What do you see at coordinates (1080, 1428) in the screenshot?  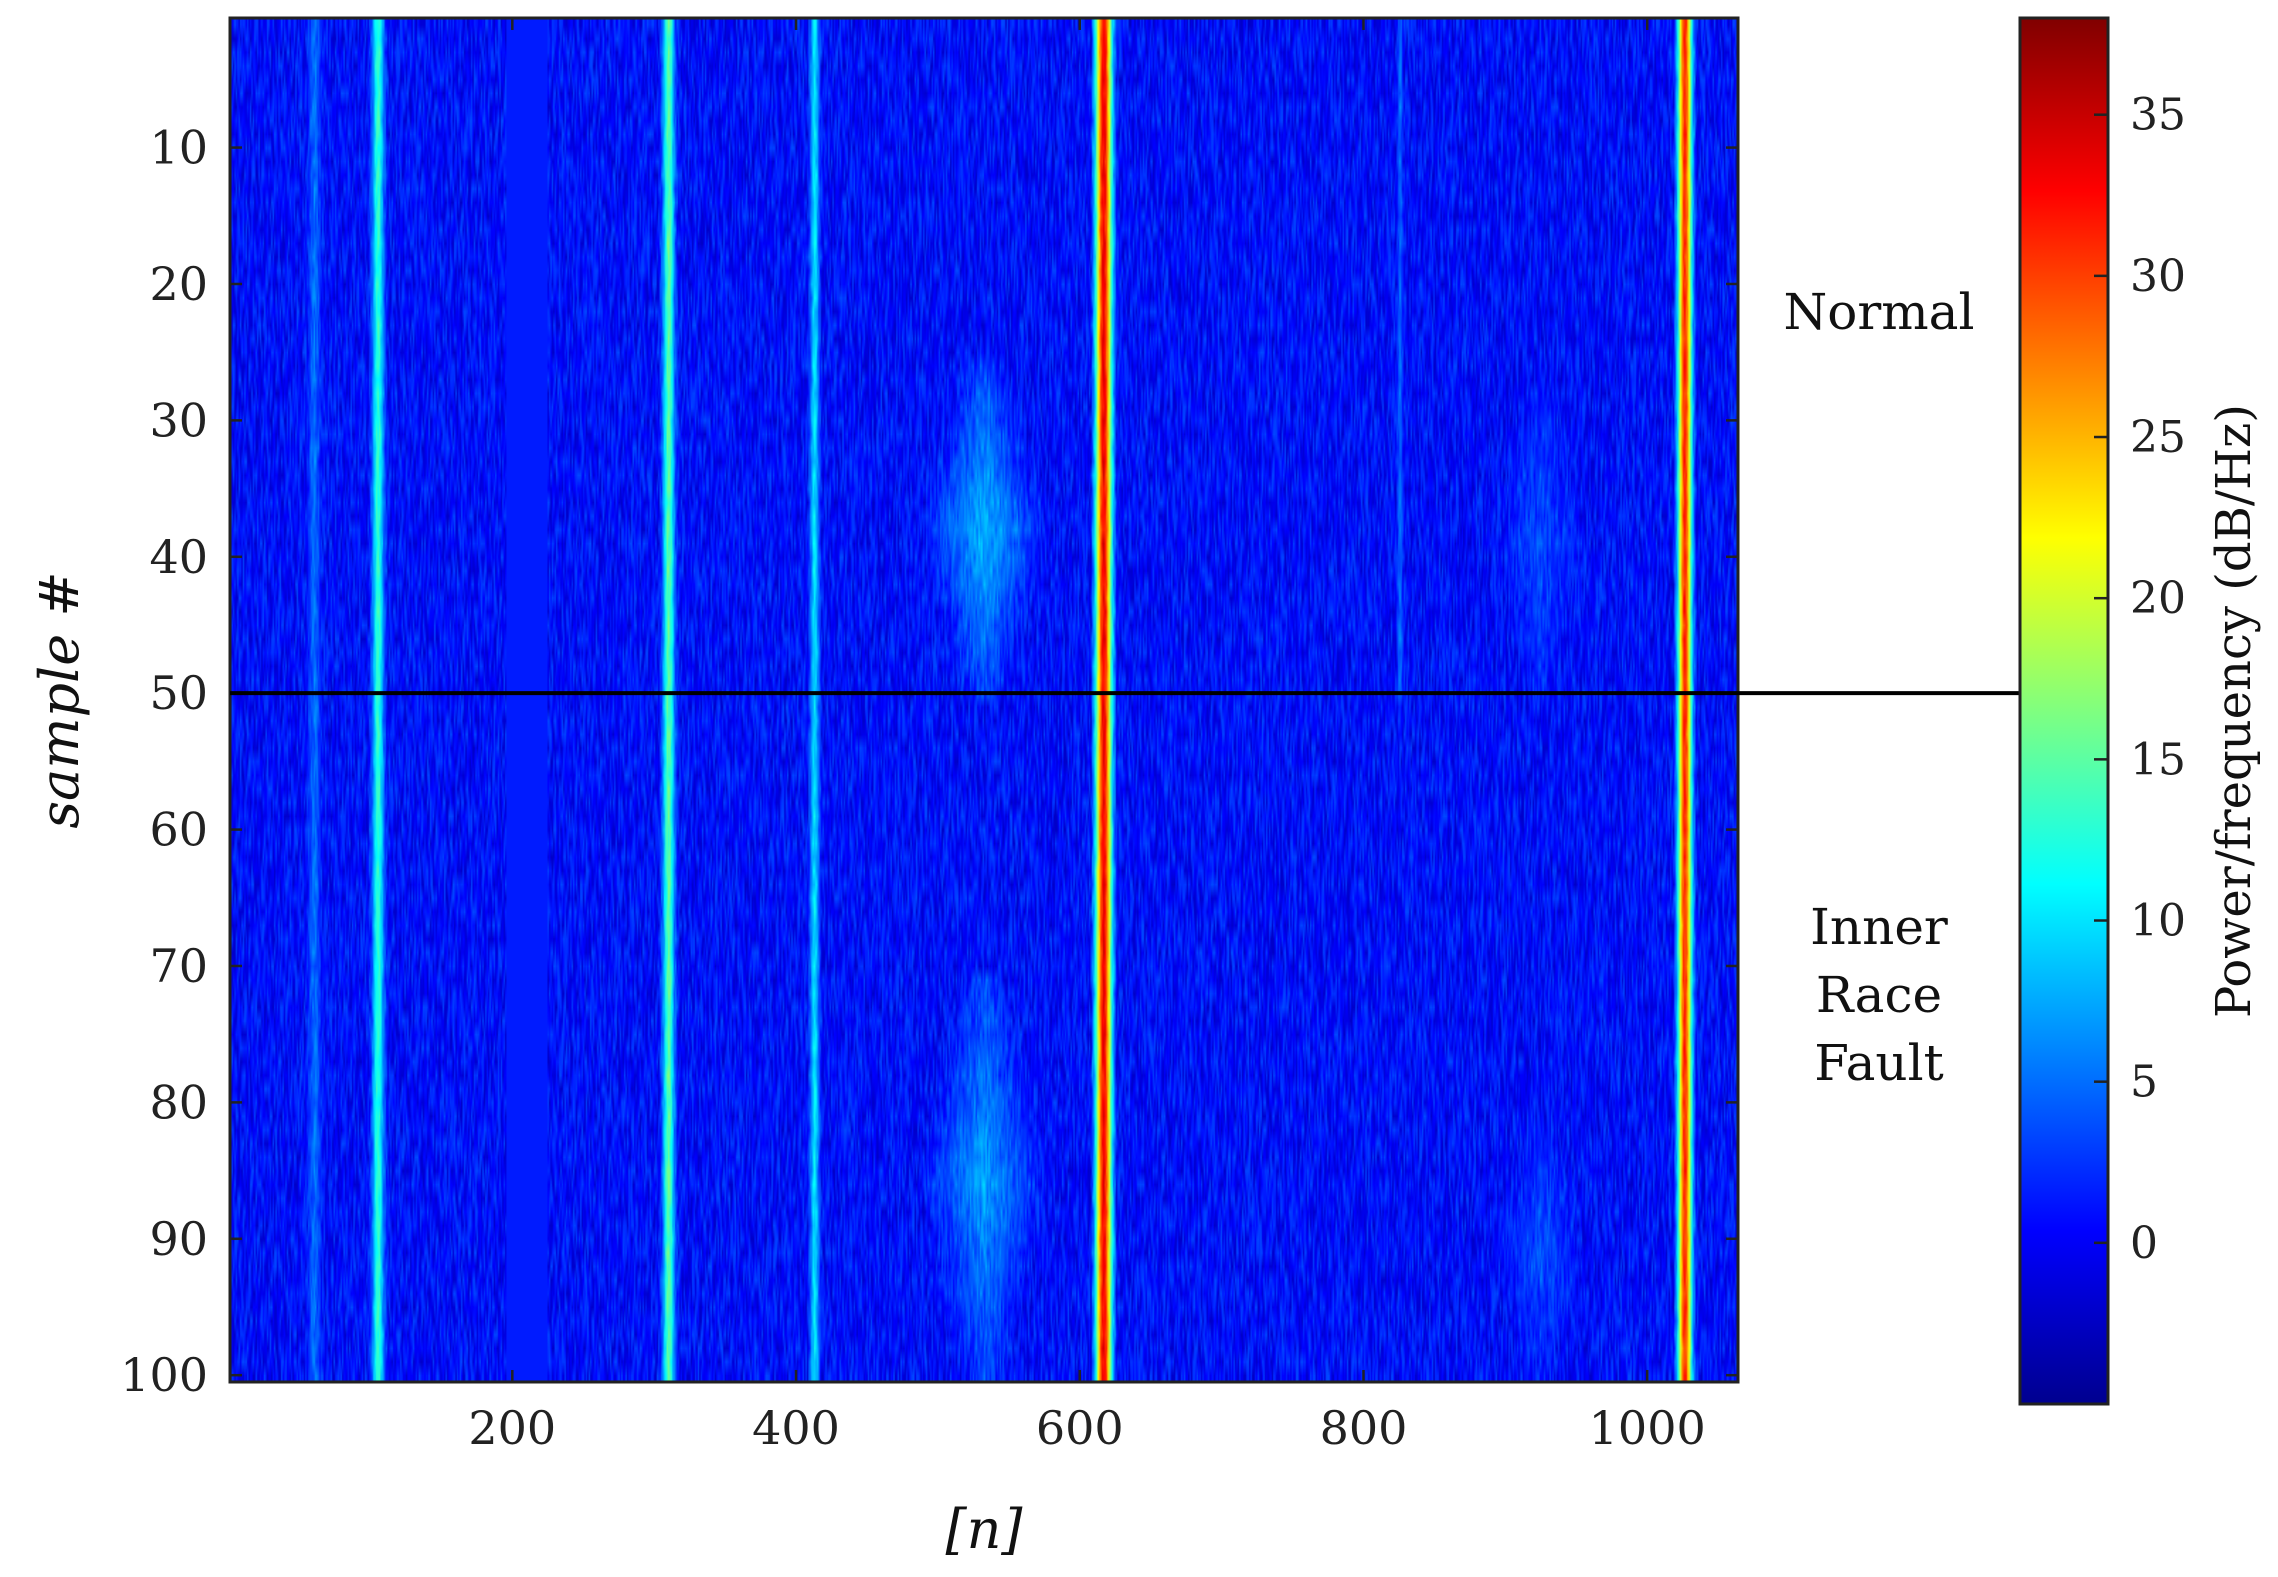 I see `x-tick-label: 600` at bounding box center [1080, 1428].